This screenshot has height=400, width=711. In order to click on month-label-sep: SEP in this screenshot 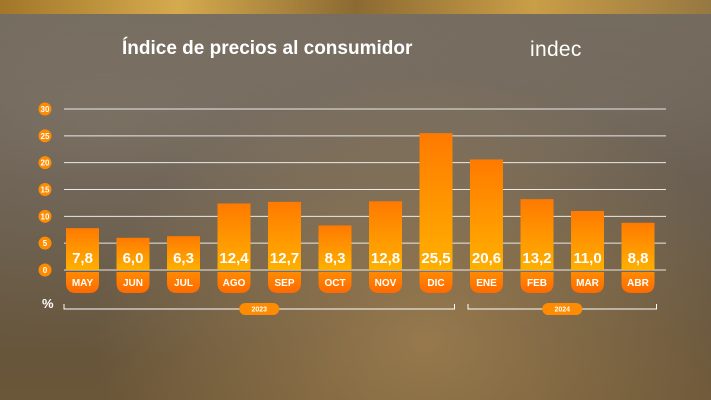, I will do `click(284, 283)`.